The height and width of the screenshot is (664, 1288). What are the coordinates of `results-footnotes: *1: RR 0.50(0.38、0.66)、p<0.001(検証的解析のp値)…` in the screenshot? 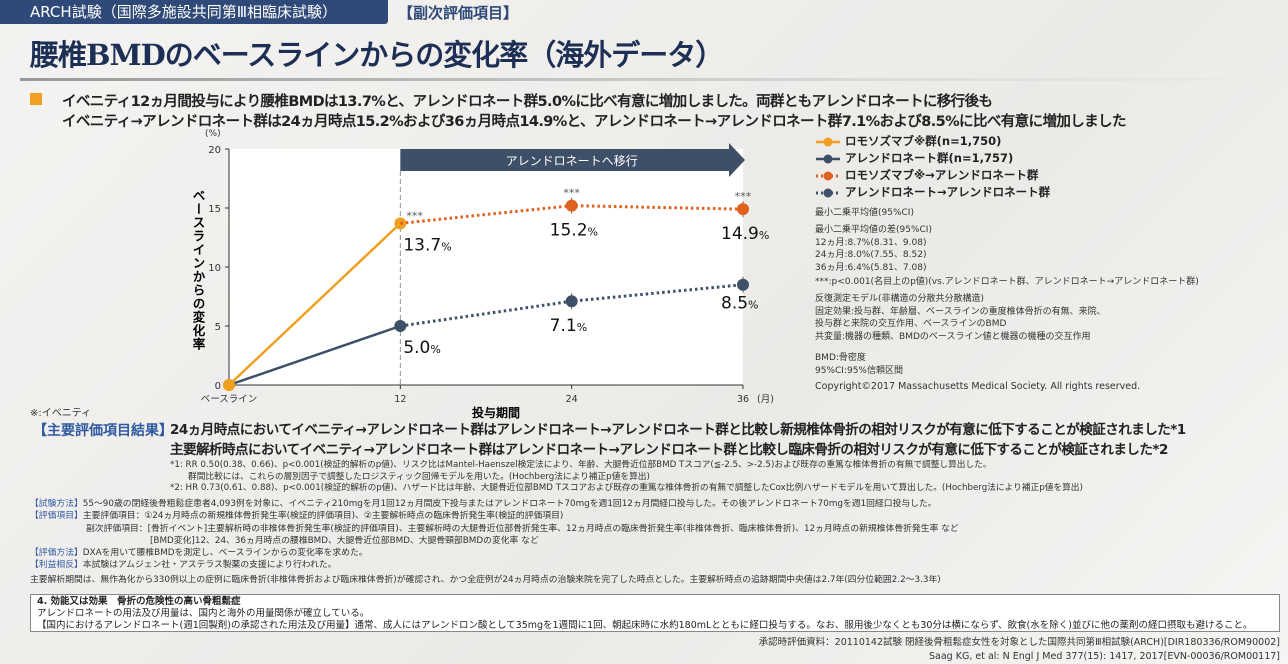 It's located at (626, 477).